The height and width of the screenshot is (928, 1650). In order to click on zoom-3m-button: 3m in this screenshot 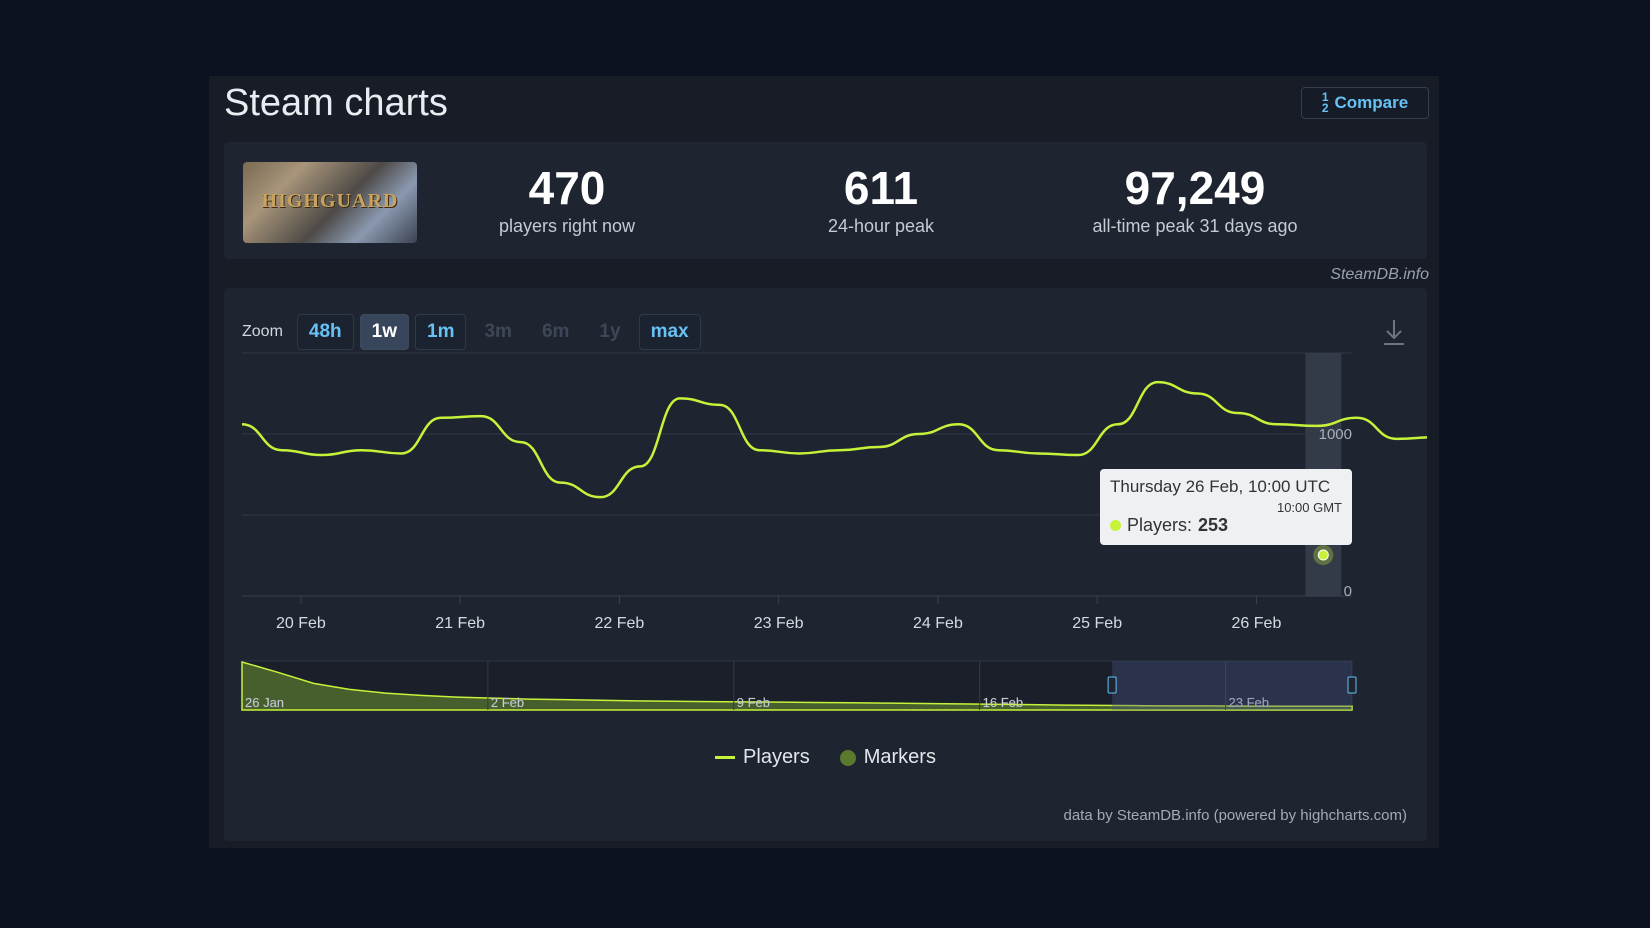, I will do `click(498, 331)`.